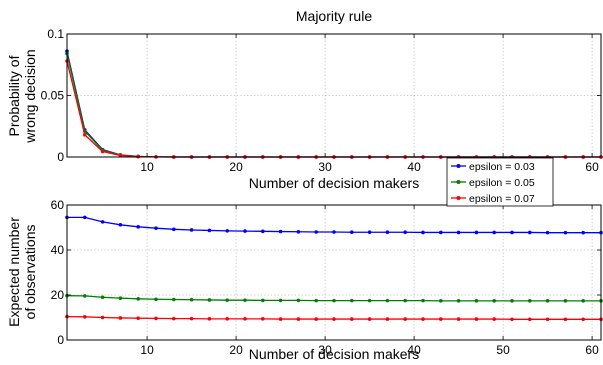  I want to click on chart-title: Majority rule, so click(334, 16).